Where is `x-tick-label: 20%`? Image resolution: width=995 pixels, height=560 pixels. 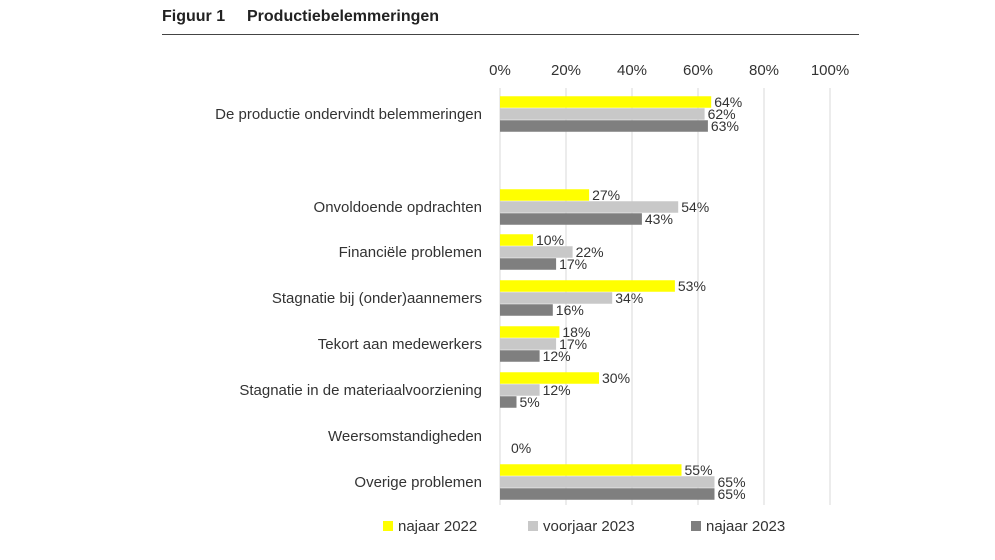
x-tick-label: 20% is located at coordinates (566, 70).